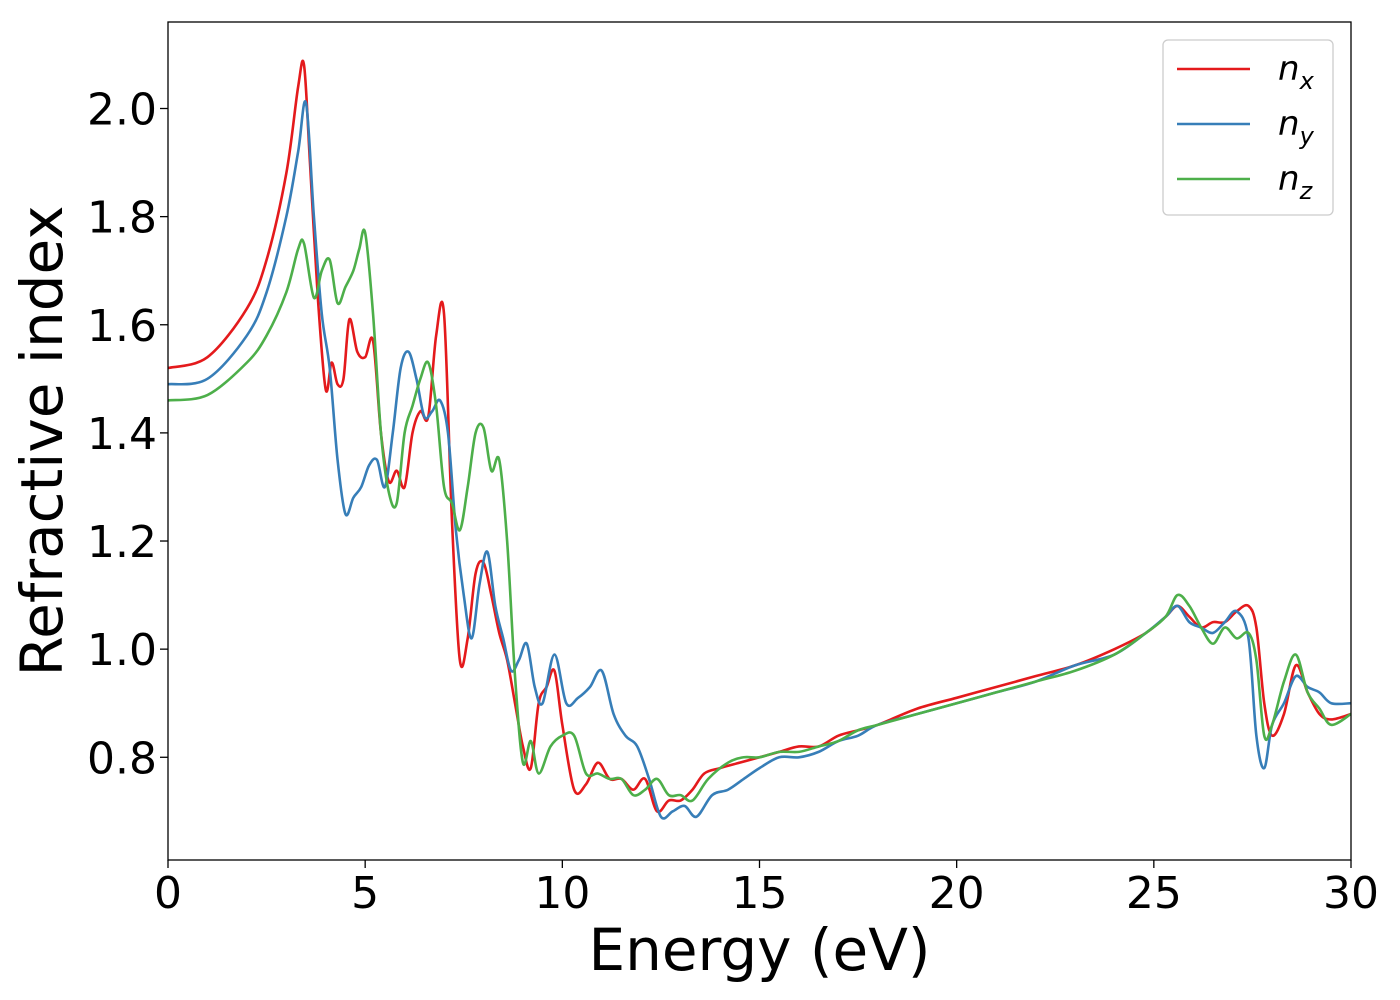 Image resolution: width=1400 pixels, height=1000 pixels. I want to click on x-tick-label: 30, so click(1351, 893).